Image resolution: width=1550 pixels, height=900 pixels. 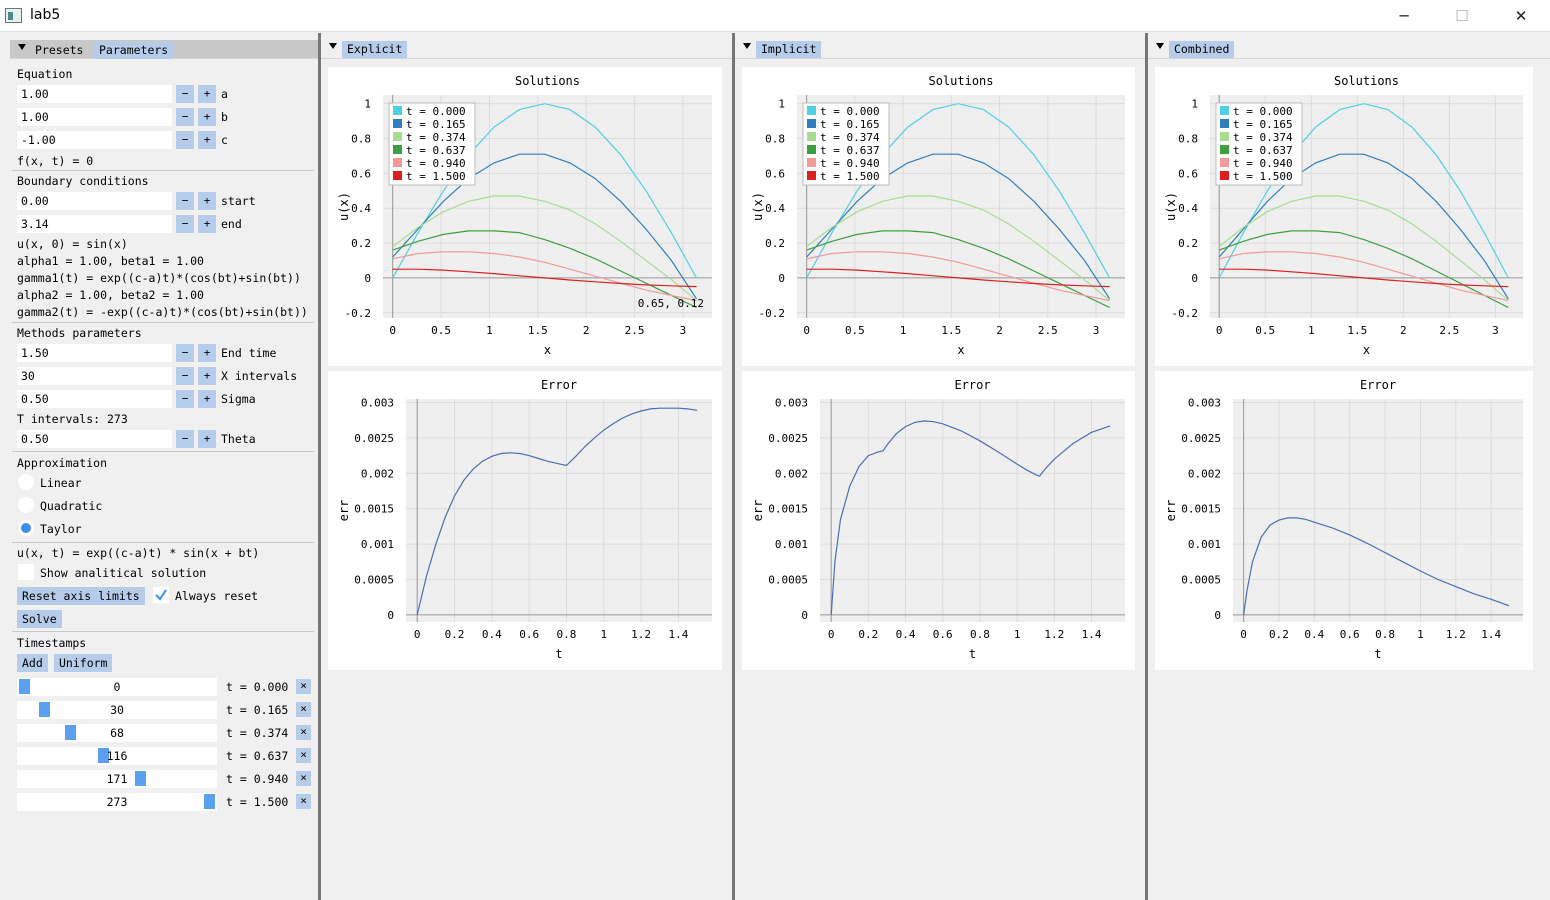 I want to click on x-tick-label: 0.6, so click(x=529, y=634).